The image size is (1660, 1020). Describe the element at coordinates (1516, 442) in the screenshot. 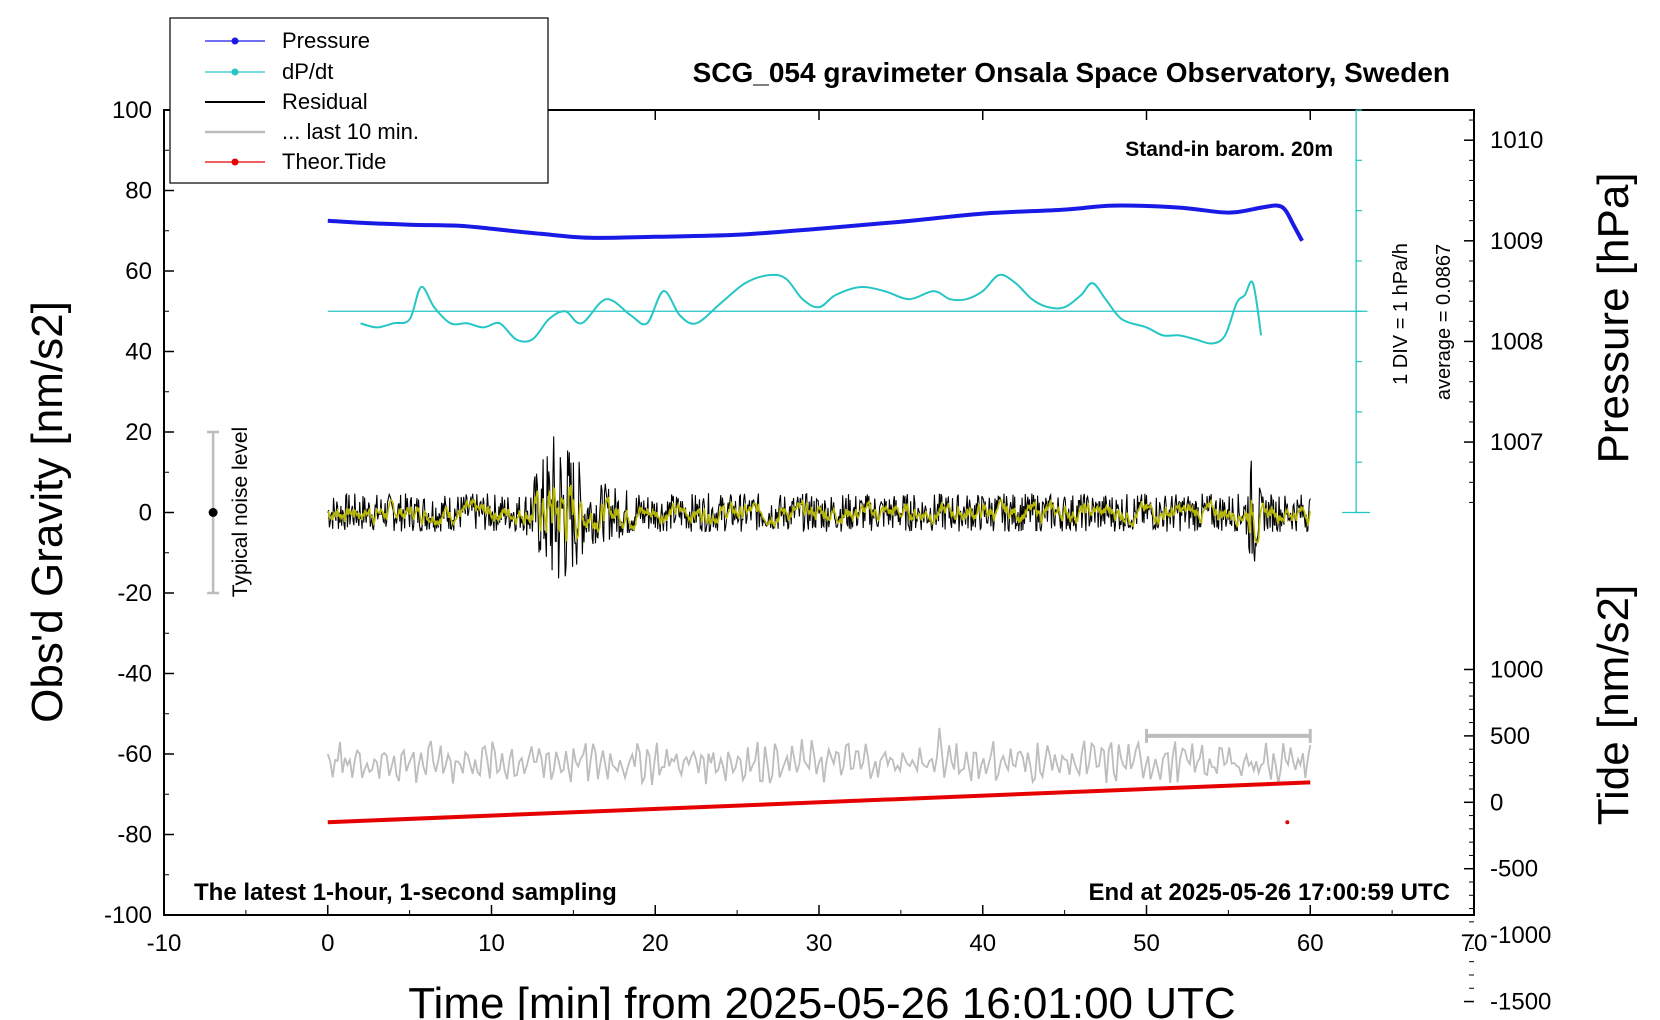

I see `pressure-tick-label: 1007` at that location.